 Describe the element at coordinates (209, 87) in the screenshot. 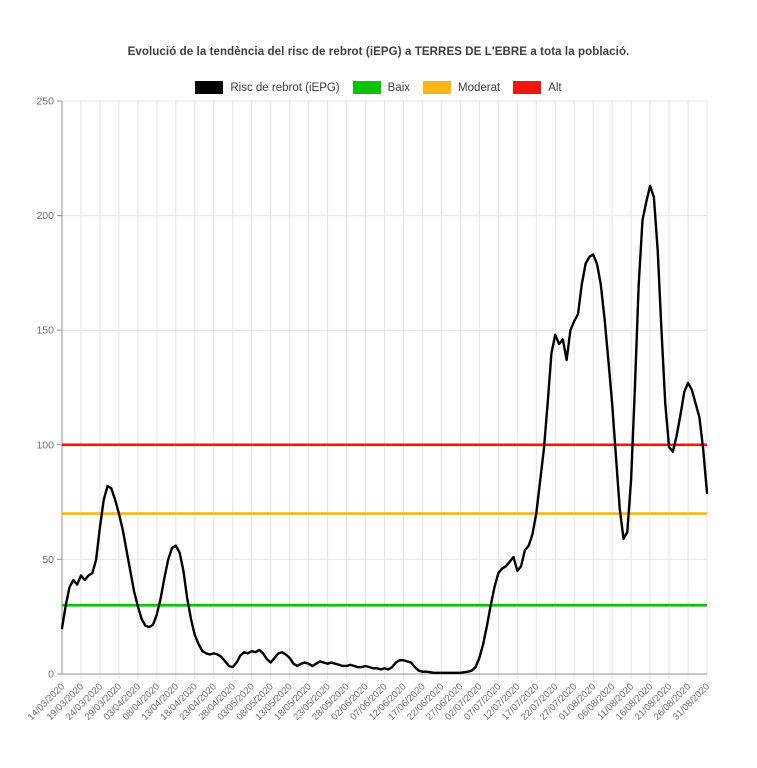

I see `legend-swatch-risc-de-rebrot` at that location.